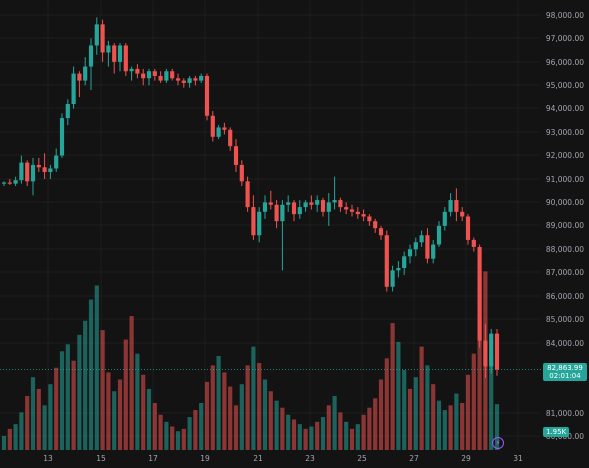 The image size is (589, 468). What do you see at coordinates (565, 249) in the screenshot?
I see `price-tick-label: 88,000.00` at bounding box center [565, 249].